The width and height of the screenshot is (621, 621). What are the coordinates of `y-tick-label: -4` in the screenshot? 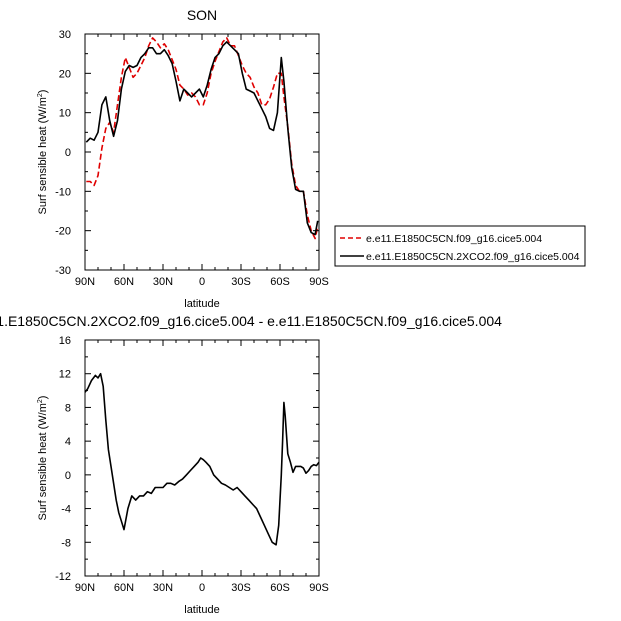 It's located at (66, 510).